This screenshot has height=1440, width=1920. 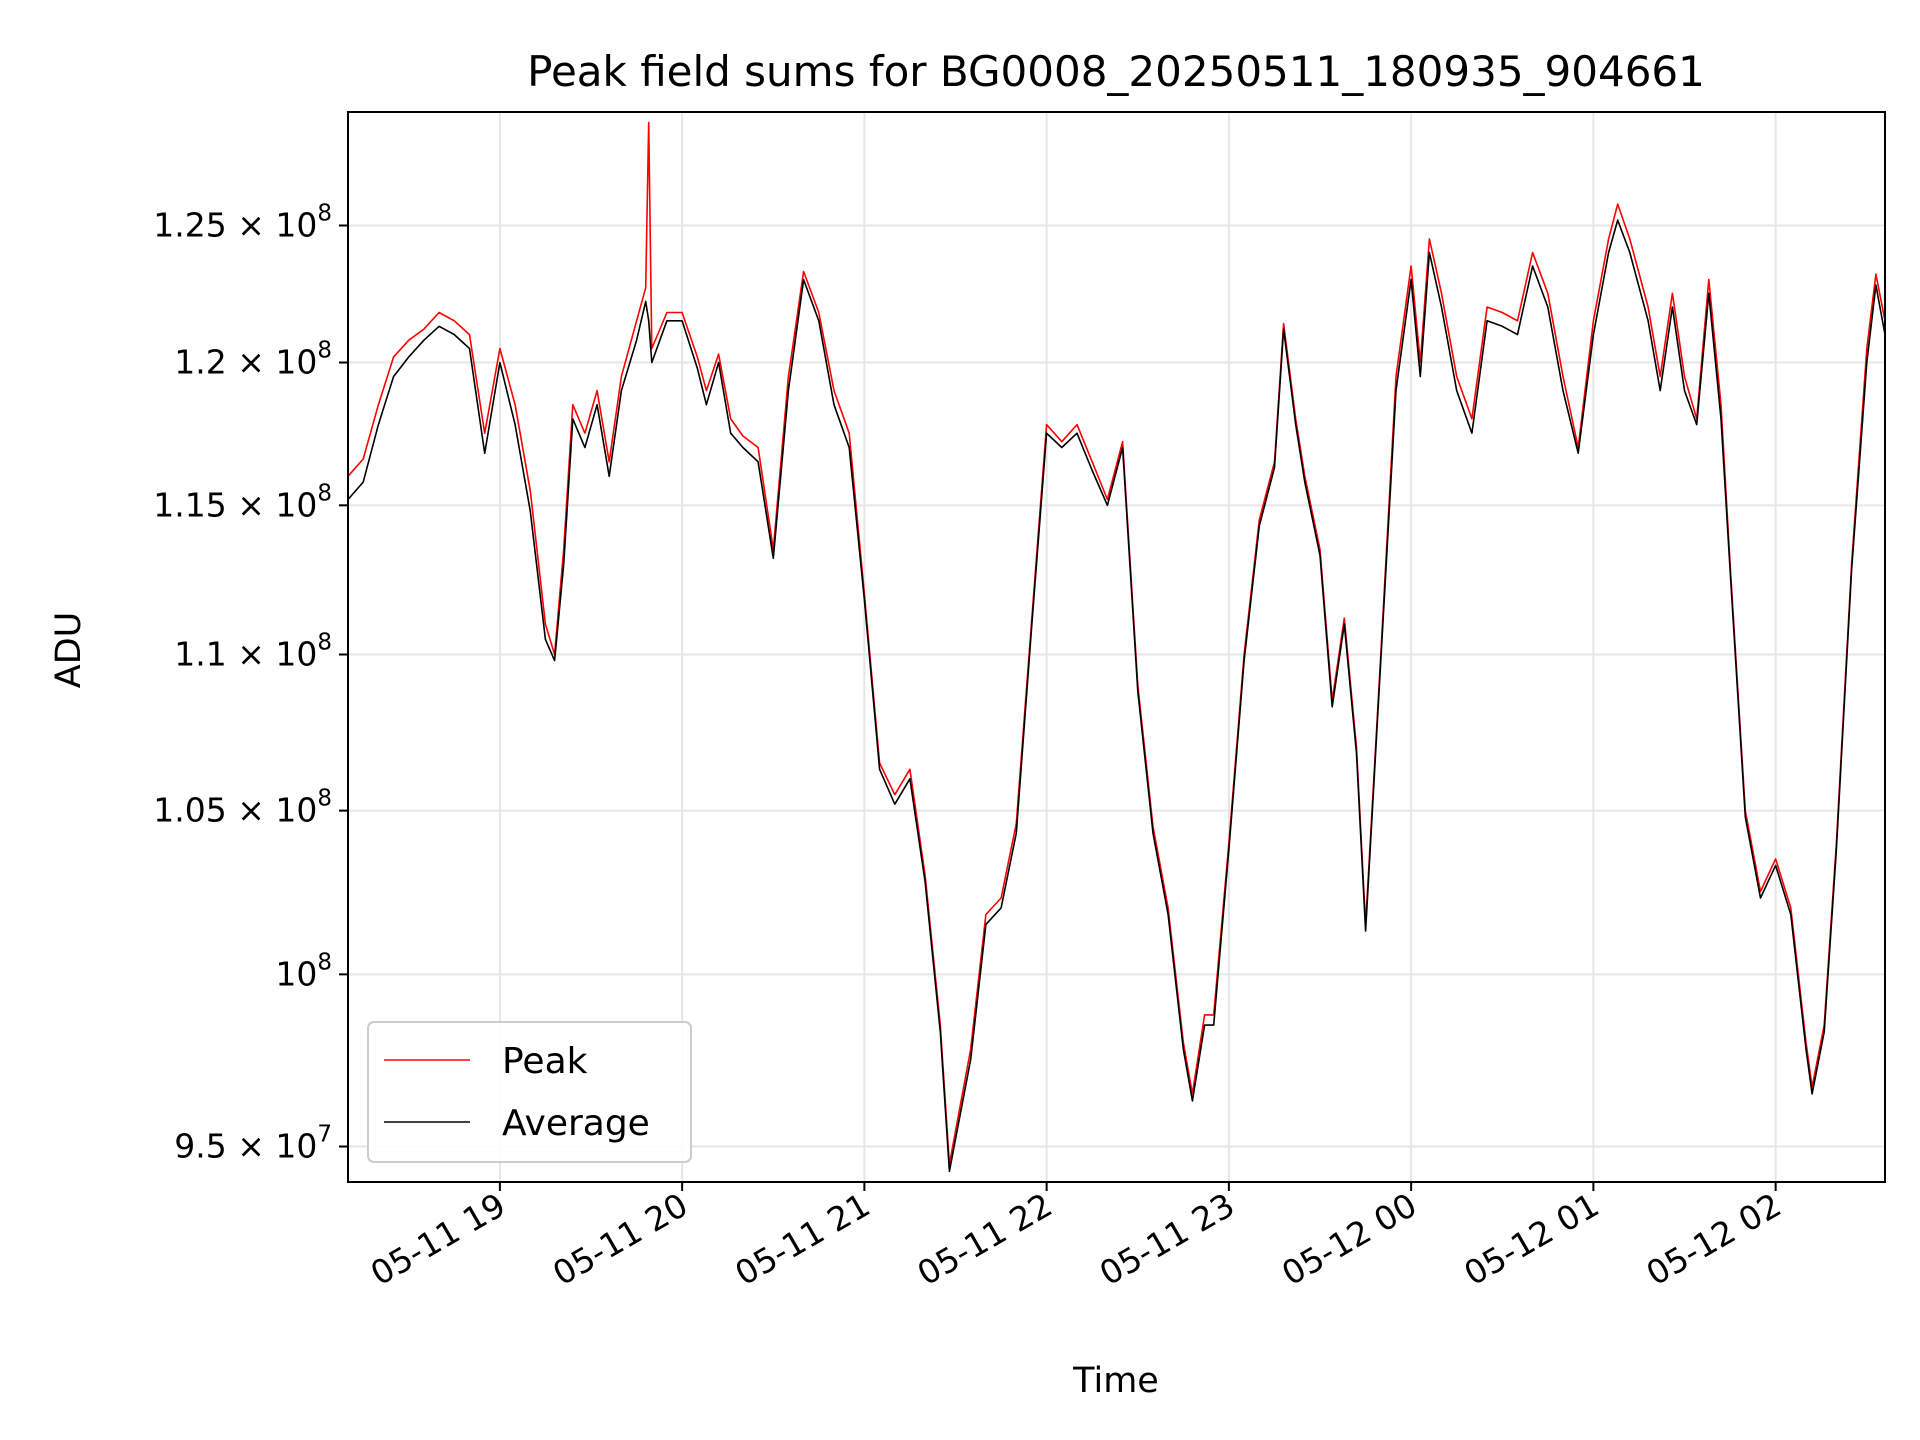 I want to click on y-tick-mantissa: 1.1 ×, so click(x=224, y=653).